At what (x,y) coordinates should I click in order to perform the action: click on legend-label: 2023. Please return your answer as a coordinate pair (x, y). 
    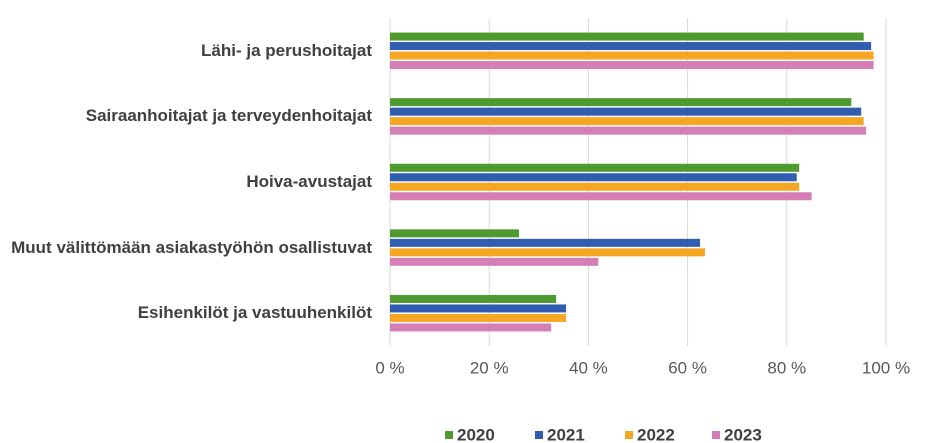
    Looking at the image, I should click on (743, 434).